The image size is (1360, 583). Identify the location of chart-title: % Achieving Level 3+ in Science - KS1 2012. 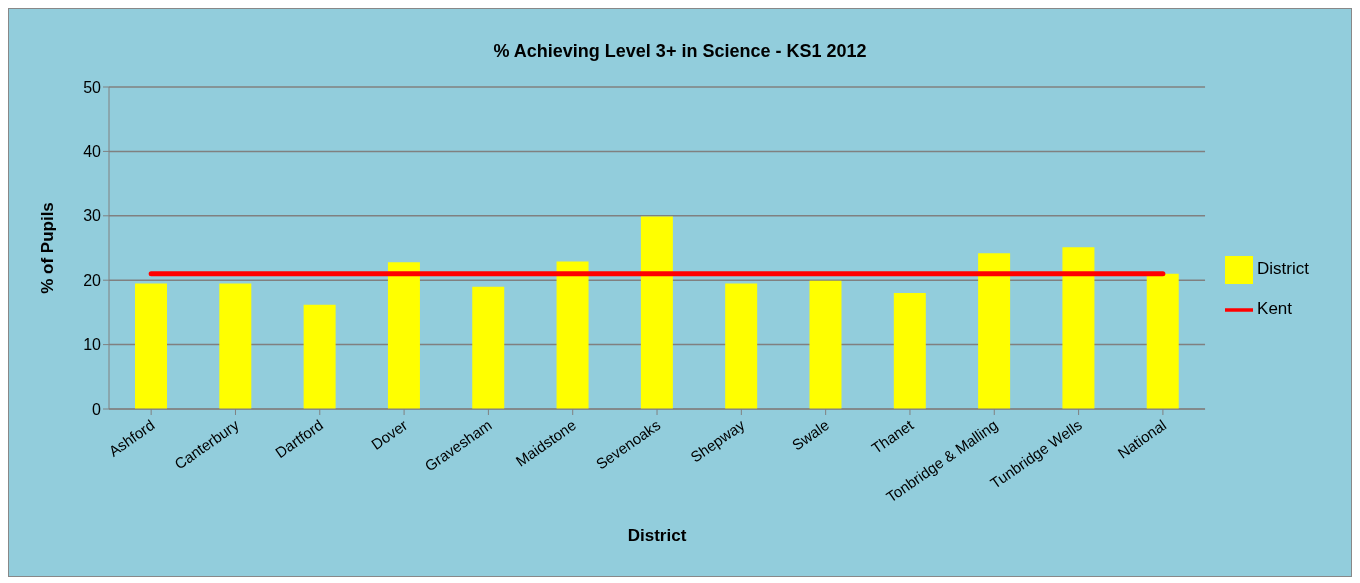
(680, 51).